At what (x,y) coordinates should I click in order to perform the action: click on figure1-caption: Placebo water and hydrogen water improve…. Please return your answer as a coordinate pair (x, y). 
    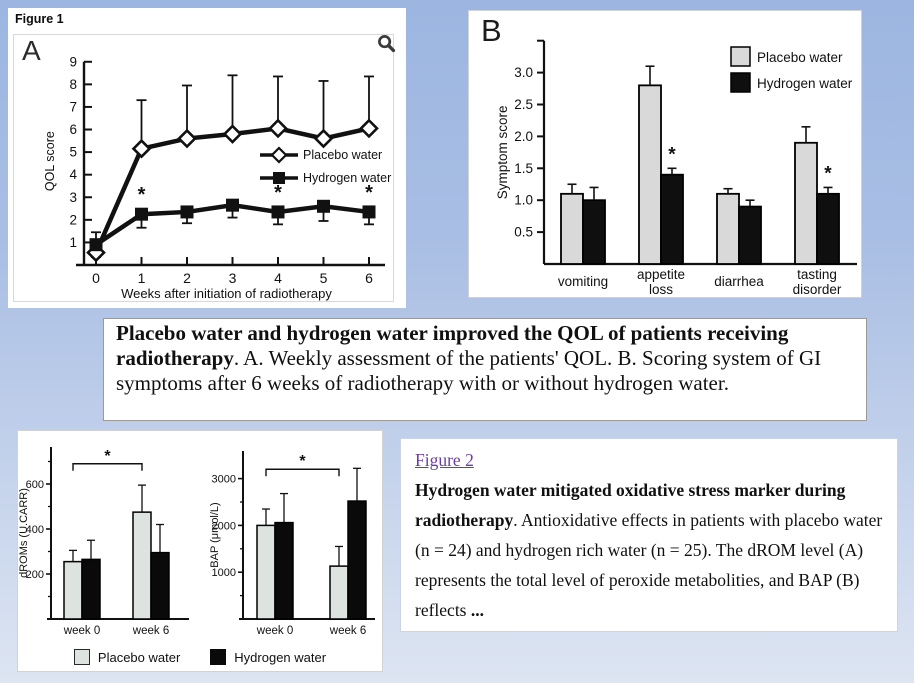
    Looking at the image, I should click on (485, 369).